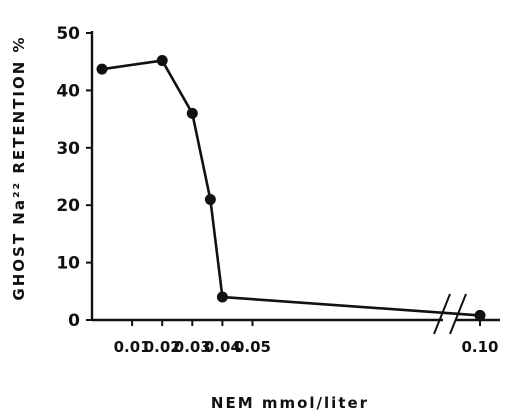 The height and width of the screenshot is (418, 528). Describe the element at coordinates (306, 338) in the screenshot. I see `x-ticks: 0.010.020.030.040.05 0.10` at that location.